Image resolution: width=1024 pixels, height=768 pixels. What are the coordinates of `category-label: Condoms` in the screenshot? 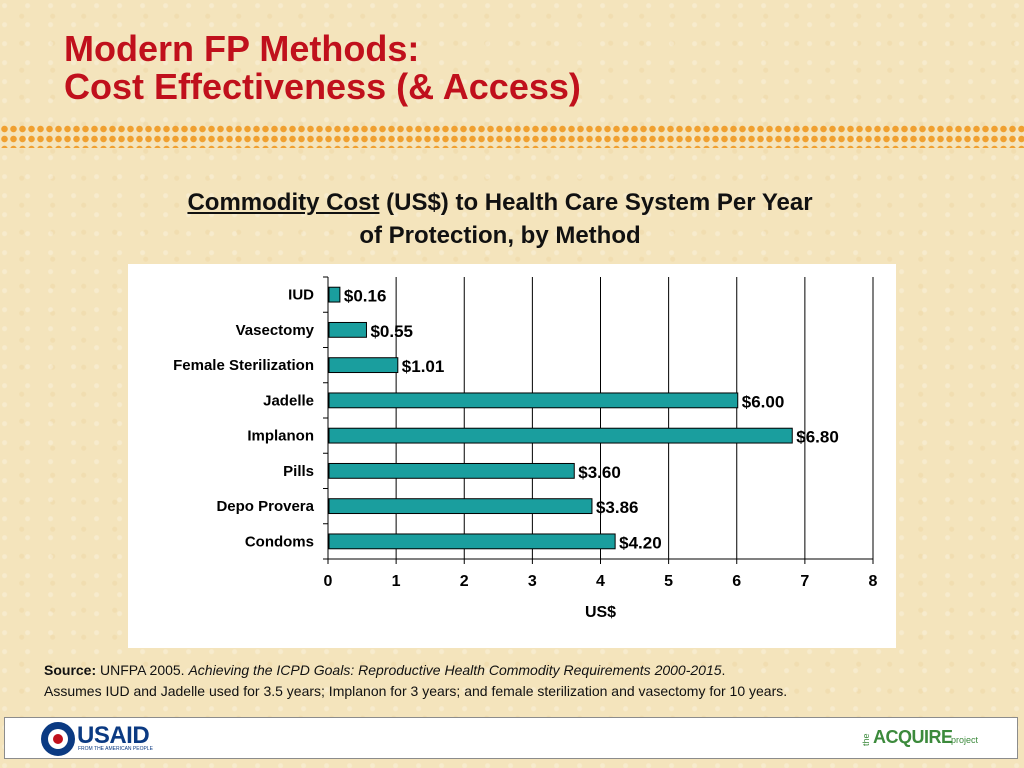 It's located at (279, 541).